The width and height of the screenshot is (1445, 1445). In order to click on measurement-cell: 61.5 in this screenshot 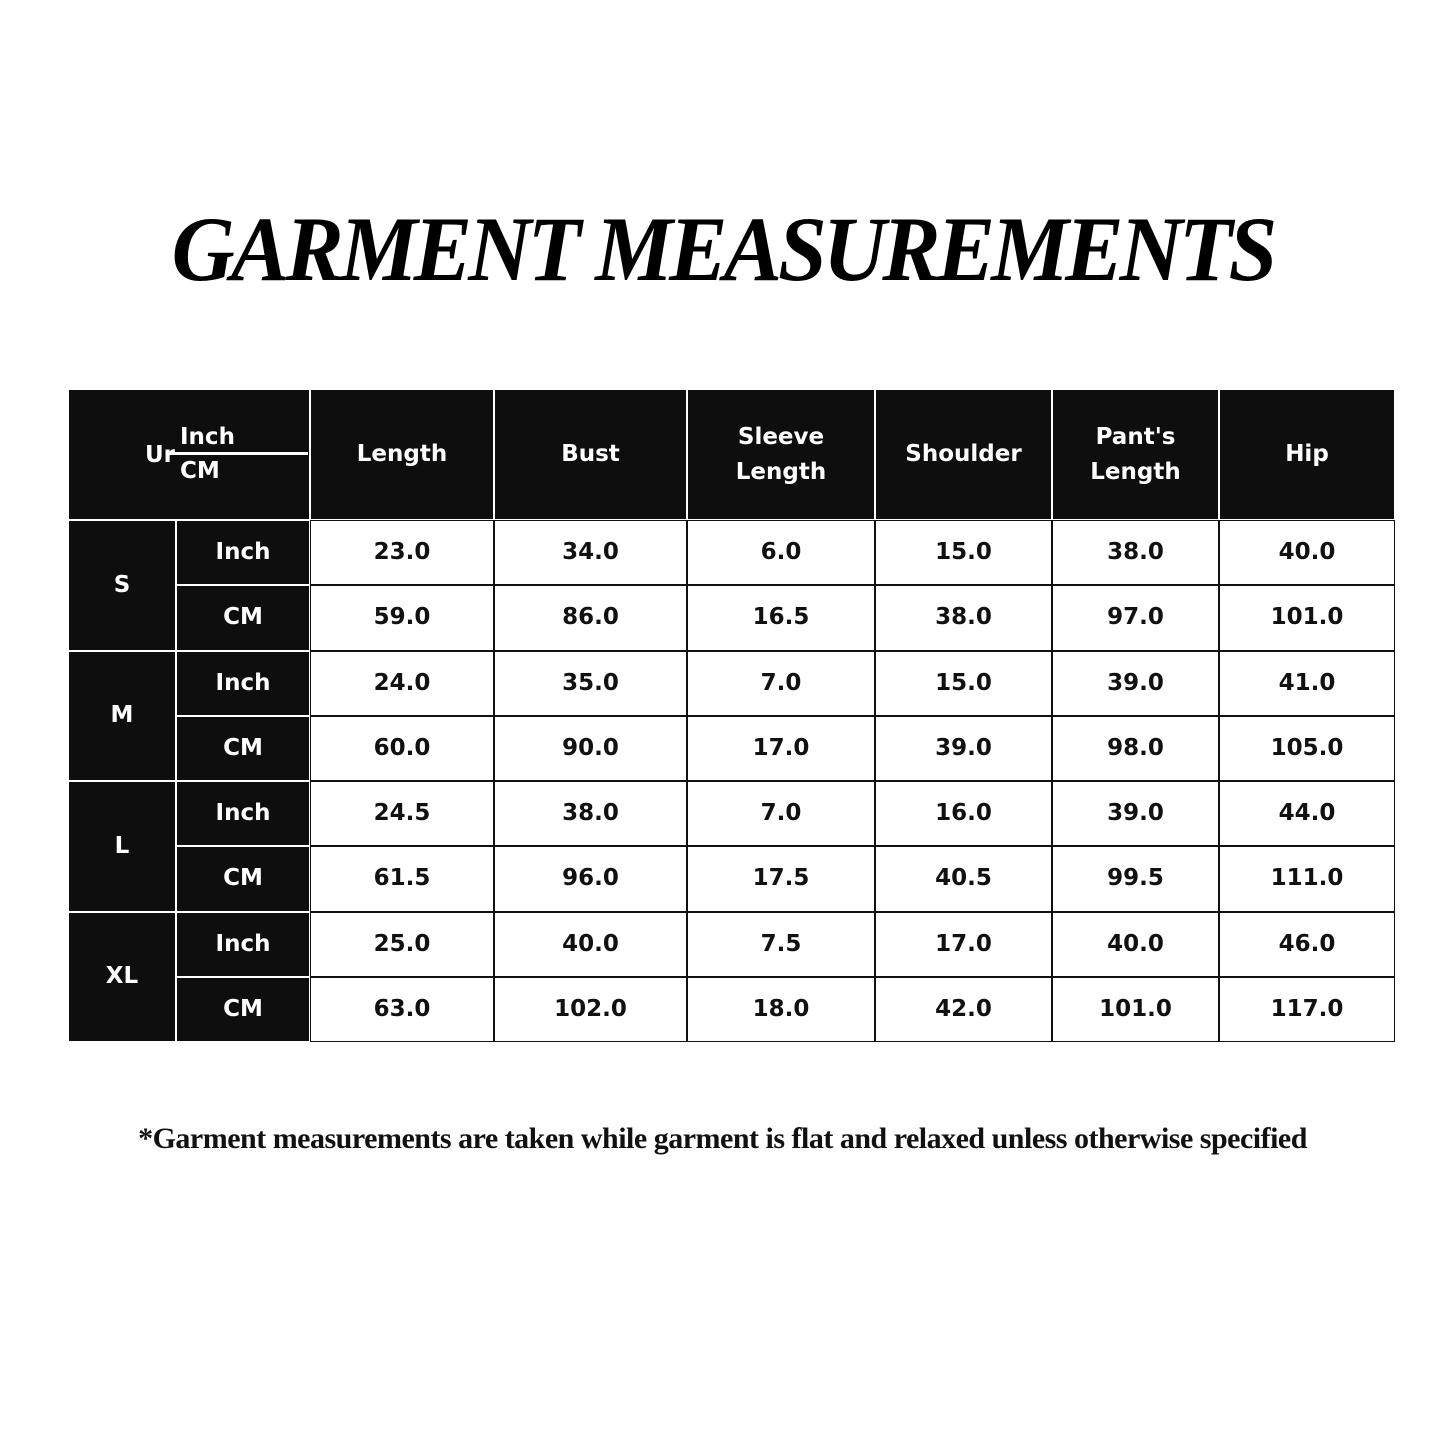, I will do `click(402, 879)`.